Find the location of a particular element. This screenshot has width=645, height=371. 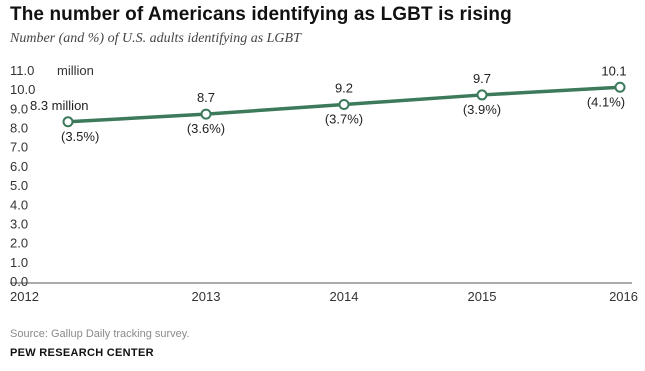

data-percent-label: (3.7%) is located at coordinates (344, 119).